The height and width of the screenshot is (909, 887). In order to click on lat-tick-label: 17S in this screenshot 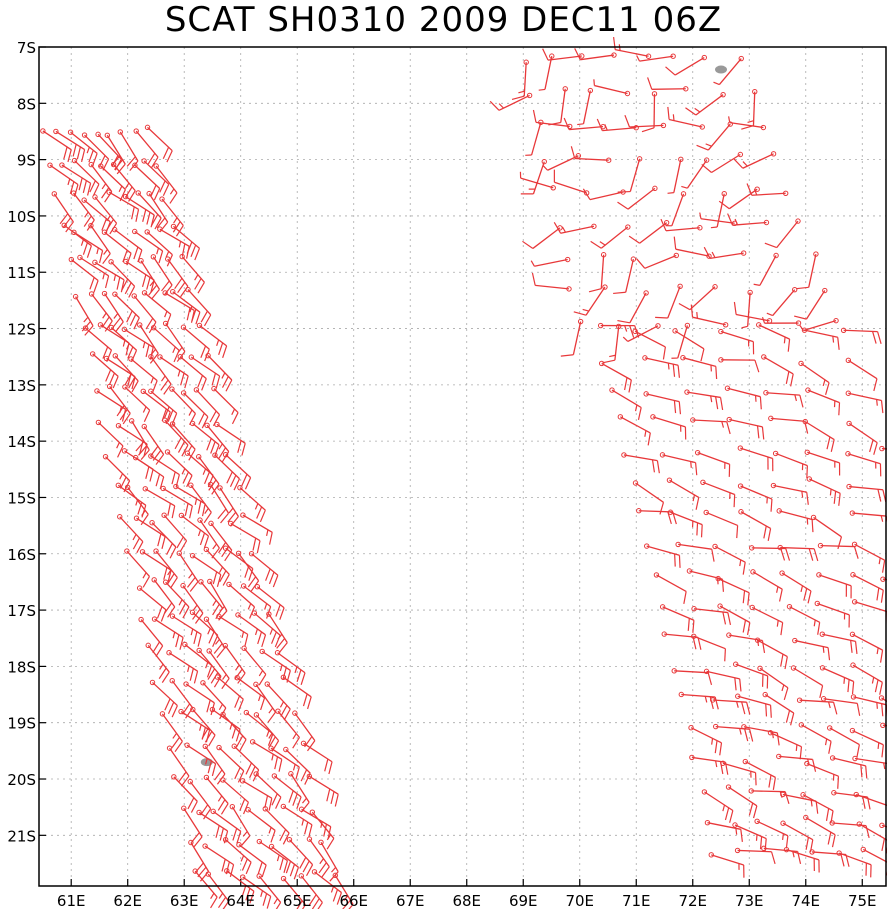, I will do `click(21, 611)`.